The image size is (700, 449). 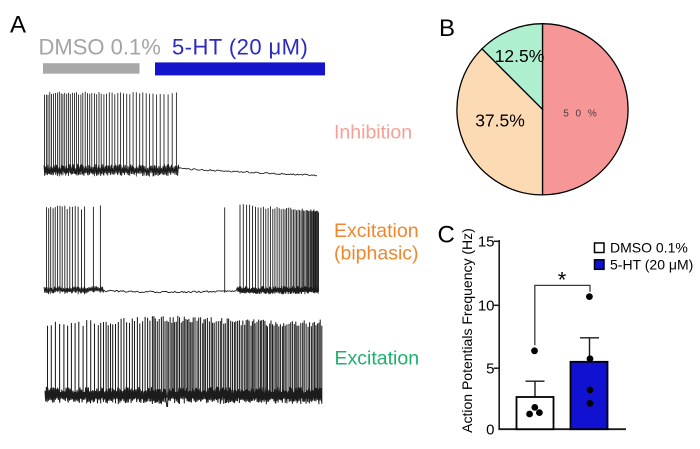 What do you see at coordinates (446, 235) in the screenshot?
I see `svg-text: C` at bounding box center [446, 235].